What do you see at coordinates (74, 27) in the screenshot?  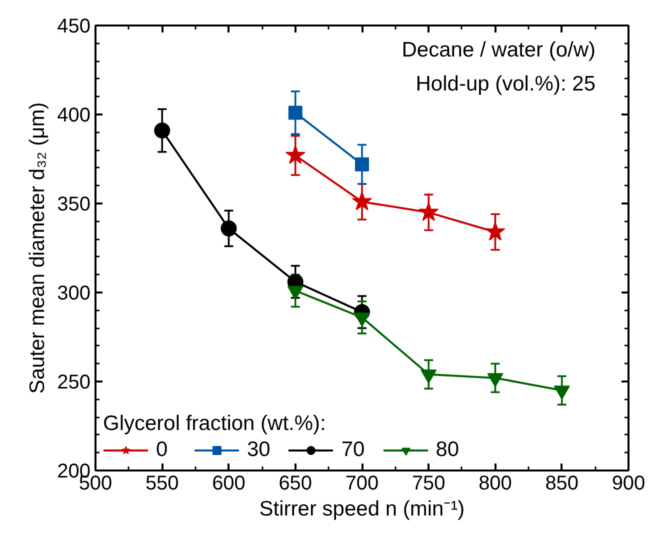 I see `y-tick-label: 450` at bounding box center [74, 27].